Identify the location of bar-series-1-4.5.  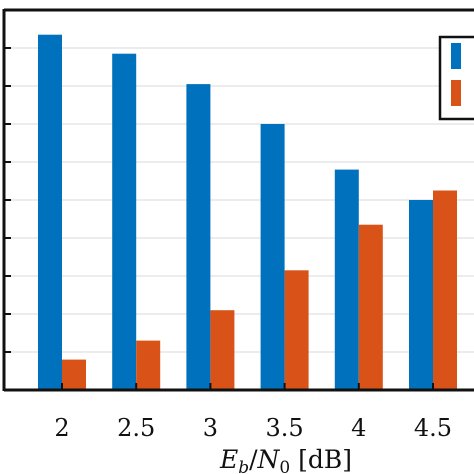
(421, 295).